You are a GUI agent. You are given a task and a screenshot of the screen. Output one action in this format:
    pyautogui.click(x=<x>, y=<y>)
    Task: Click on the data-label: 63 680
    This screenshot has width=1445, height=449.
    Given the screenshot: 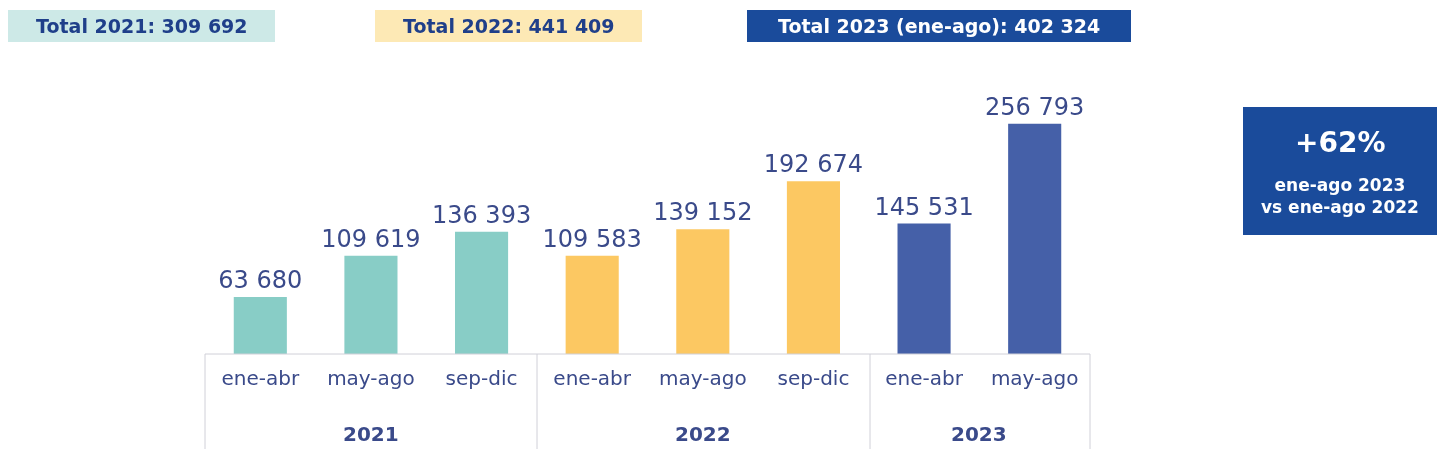 What is the action you would take?
    pyautogui.click(x=260, y=279)
    